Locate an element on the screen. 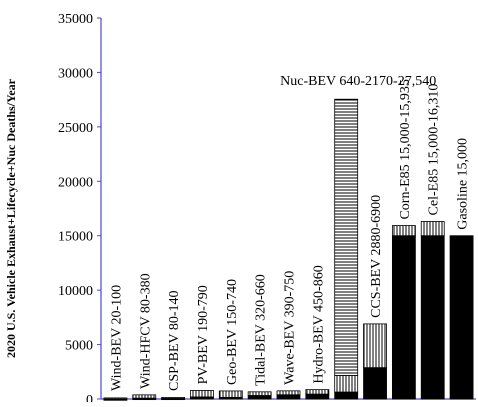  y-tick-label: 0 is located at coordinates (89, 397).